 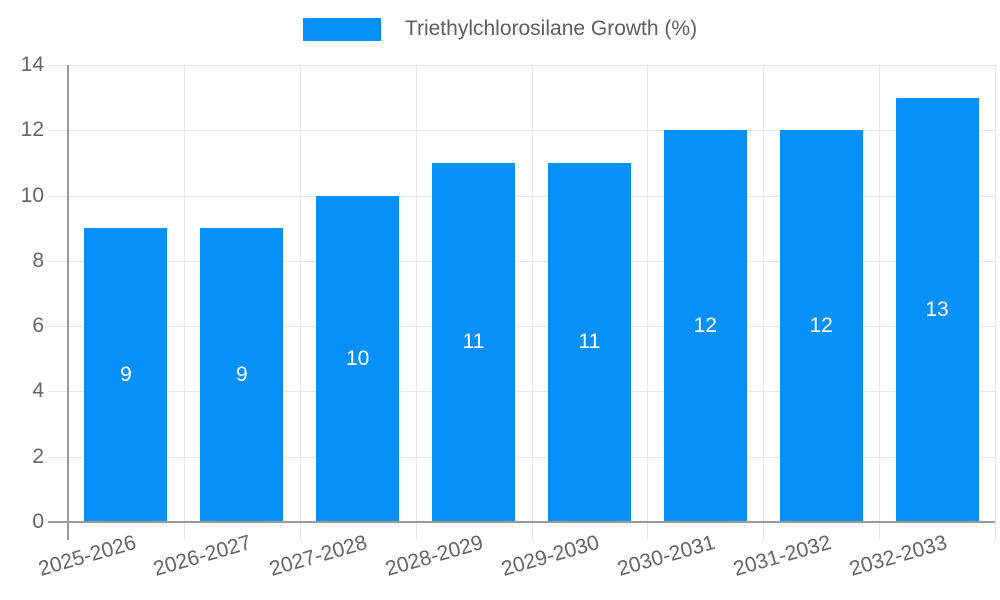 I want to click on x-tick-label: 2031-2032, so click(x=782, y=556).